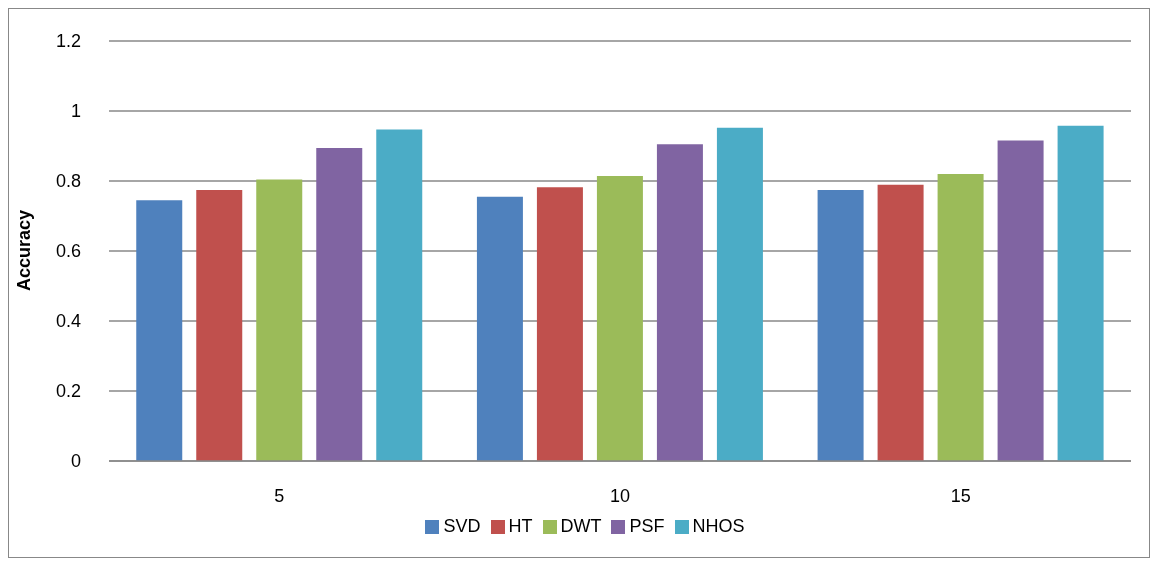 The width and height of the screenshot is (1162, 567). What do you see at coordinates (520, 526) in the screenshot?
I see `legend-label: HT` at bounding box center [520, 526].